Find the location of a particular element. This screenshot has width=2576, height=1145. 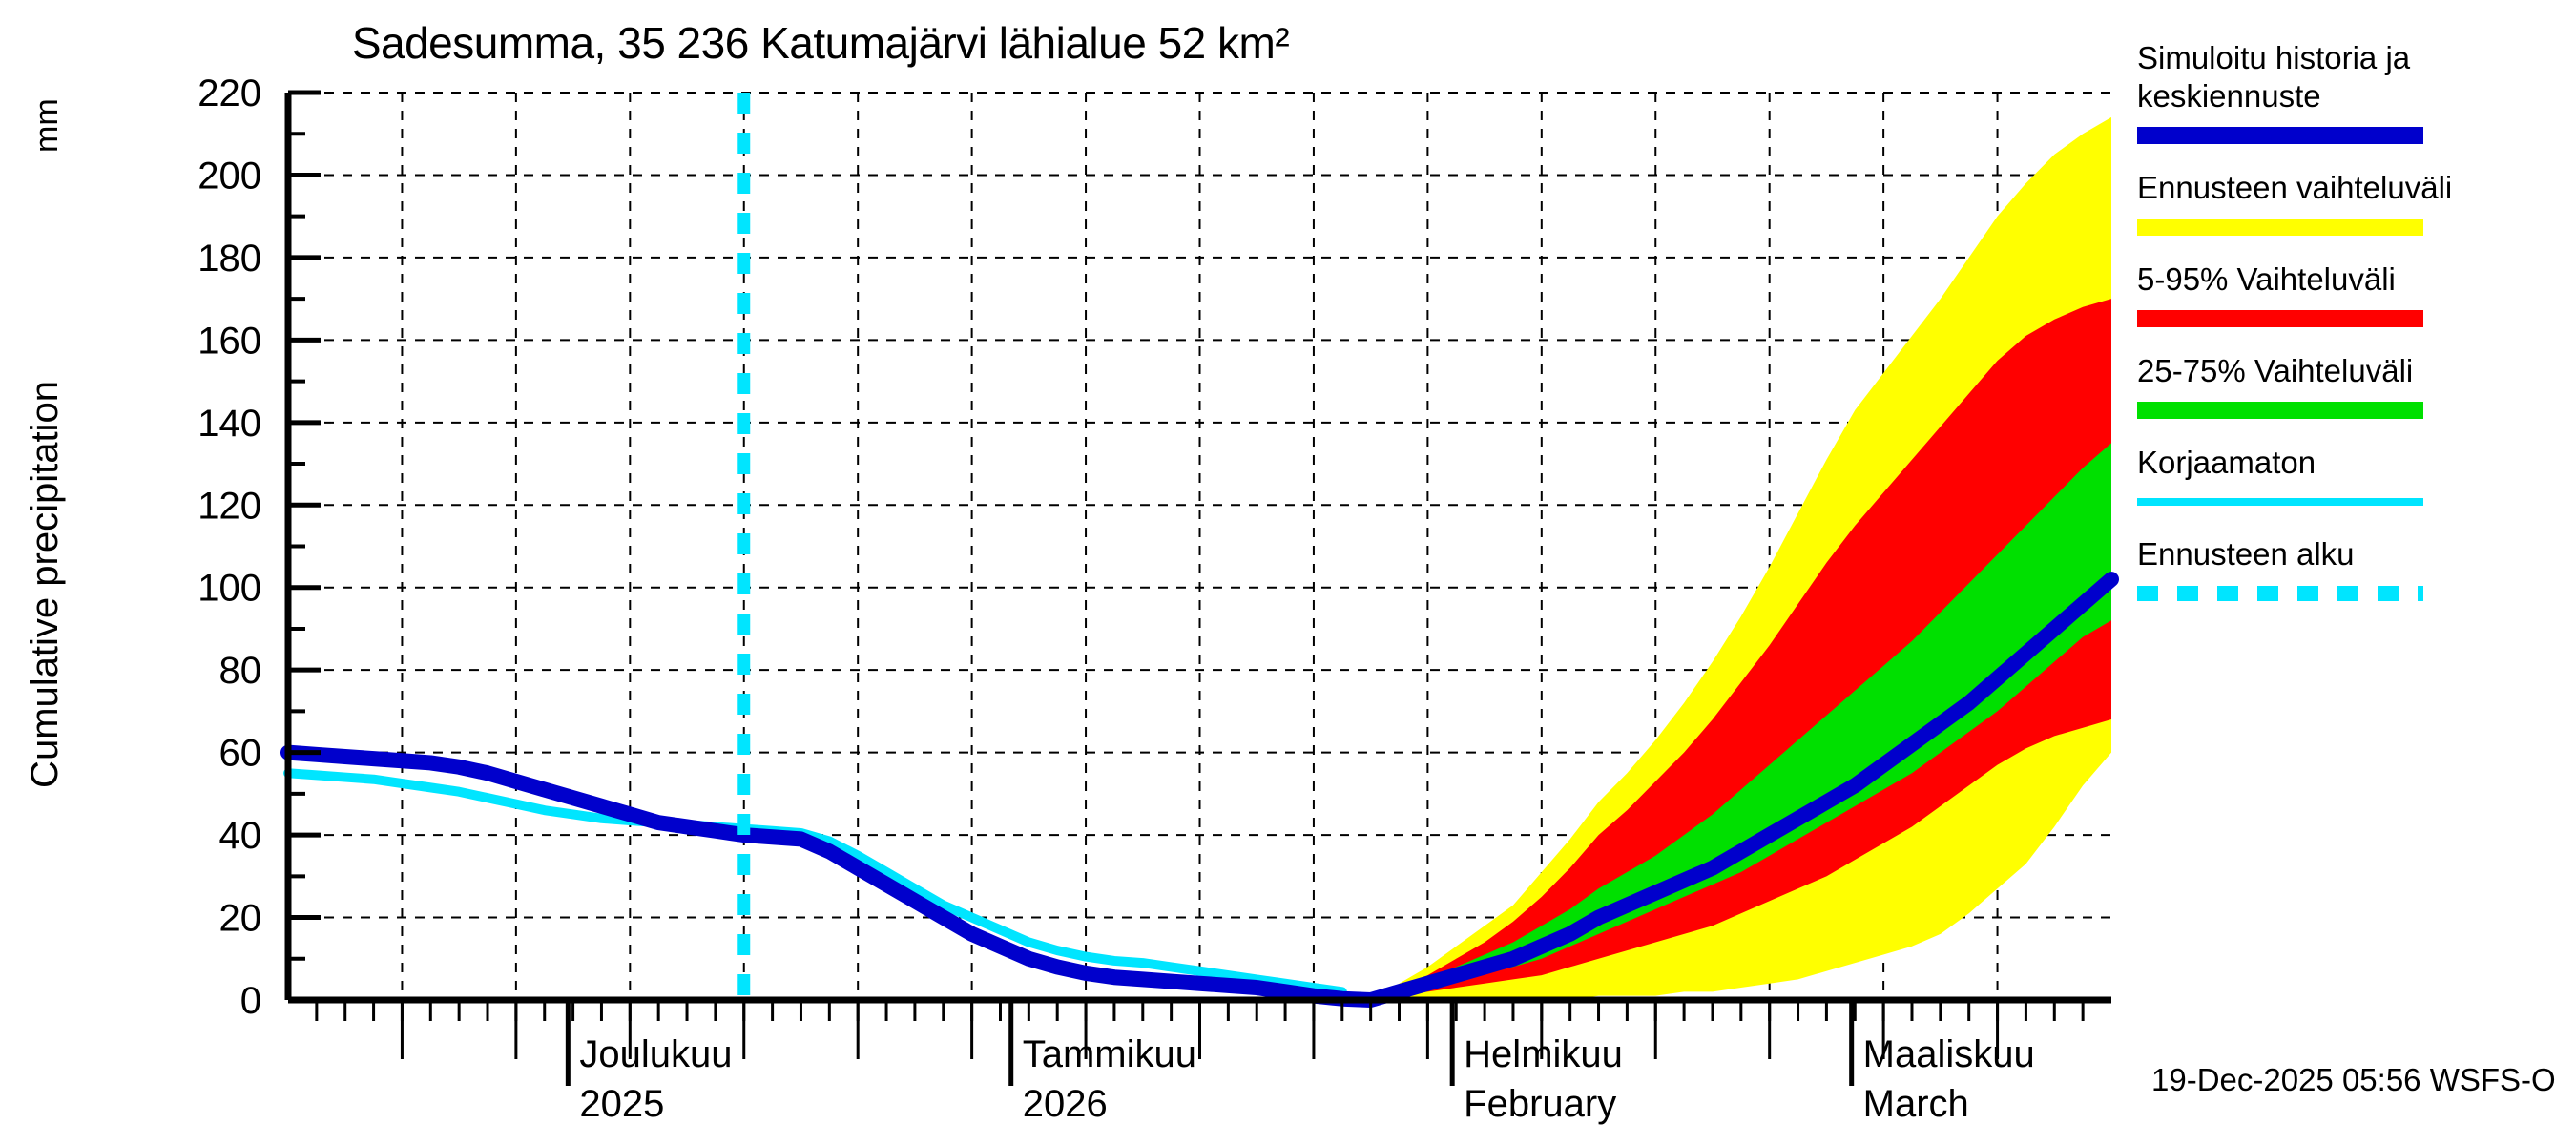

legend-label: 25-75% Vaihteluväli is located at coordinates (2275, 370).